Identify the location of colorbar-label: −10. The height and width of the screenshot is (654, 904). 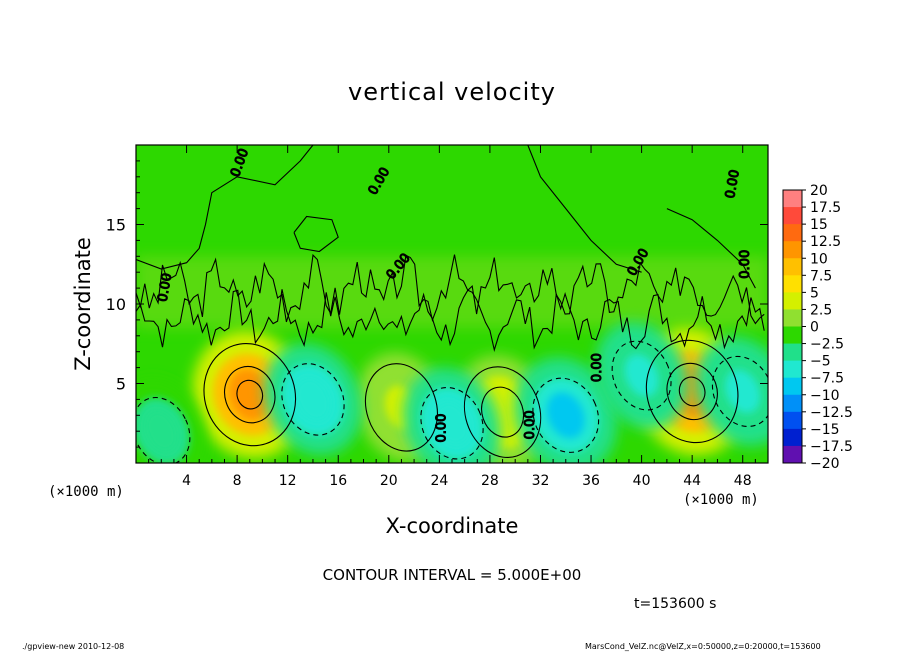
(825, 396).